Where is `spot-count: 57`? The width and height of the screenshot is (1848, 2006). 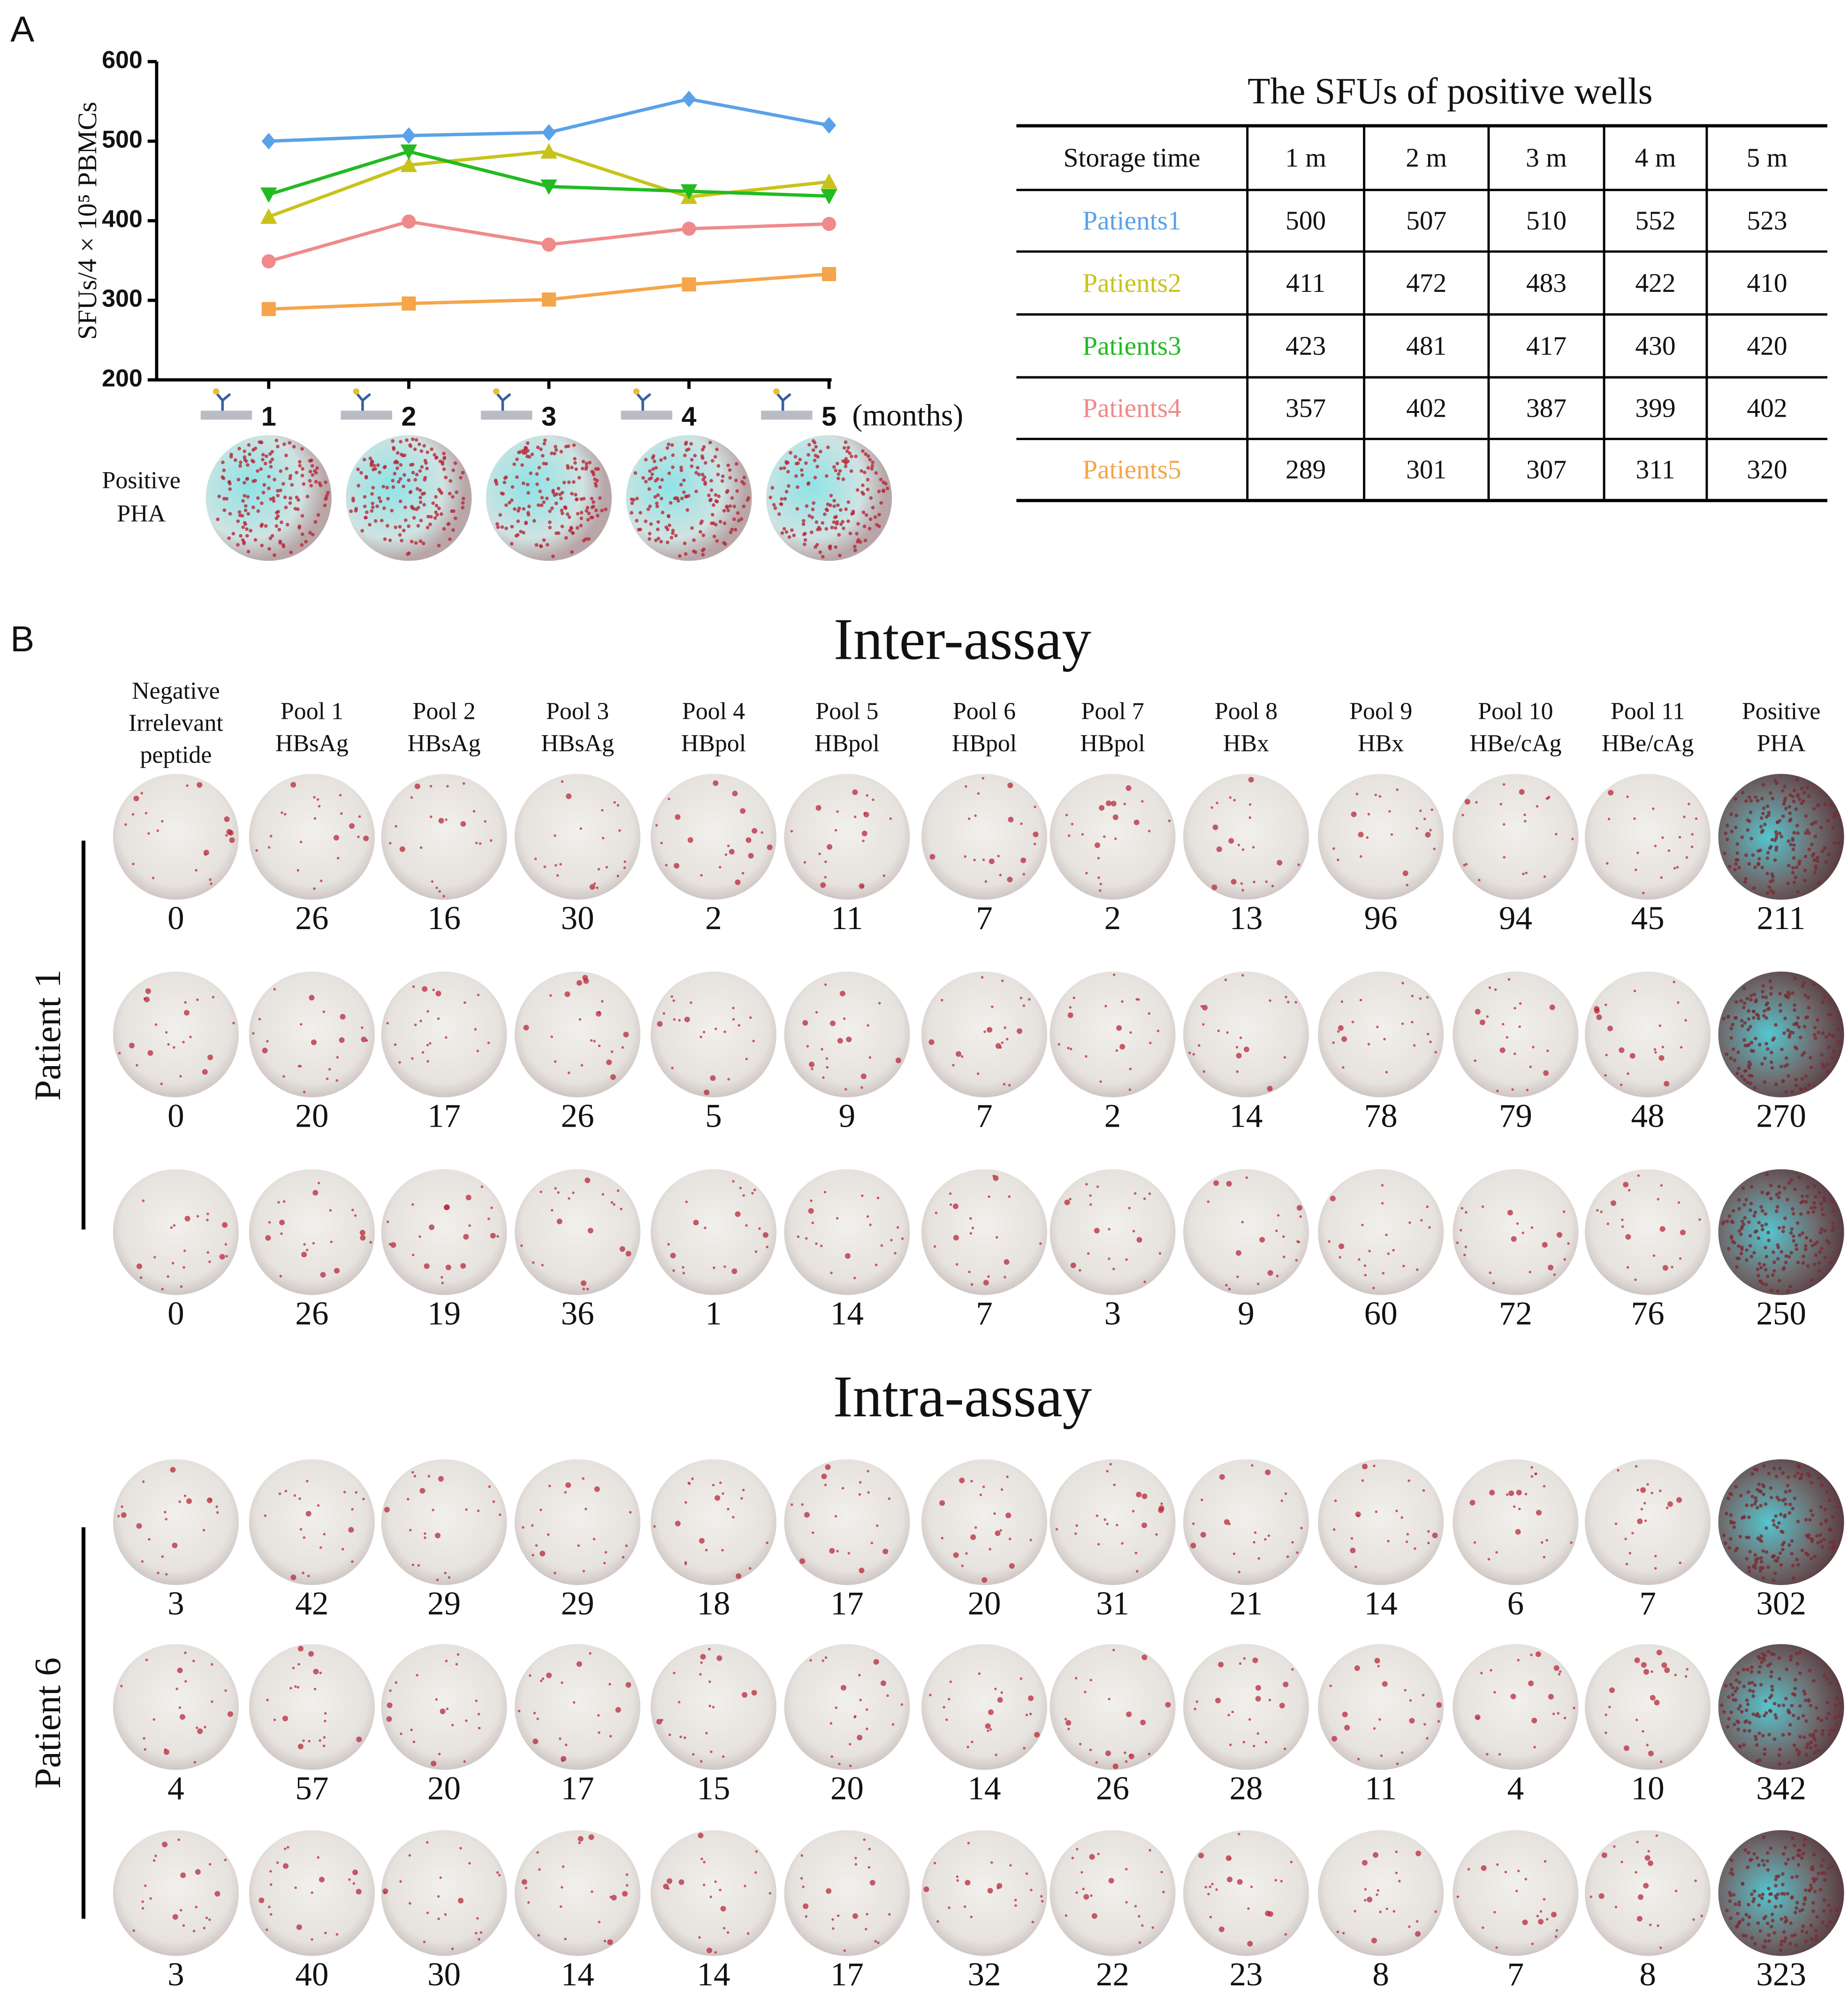
spot-count: 57 is located at coordinates (311, 1788).